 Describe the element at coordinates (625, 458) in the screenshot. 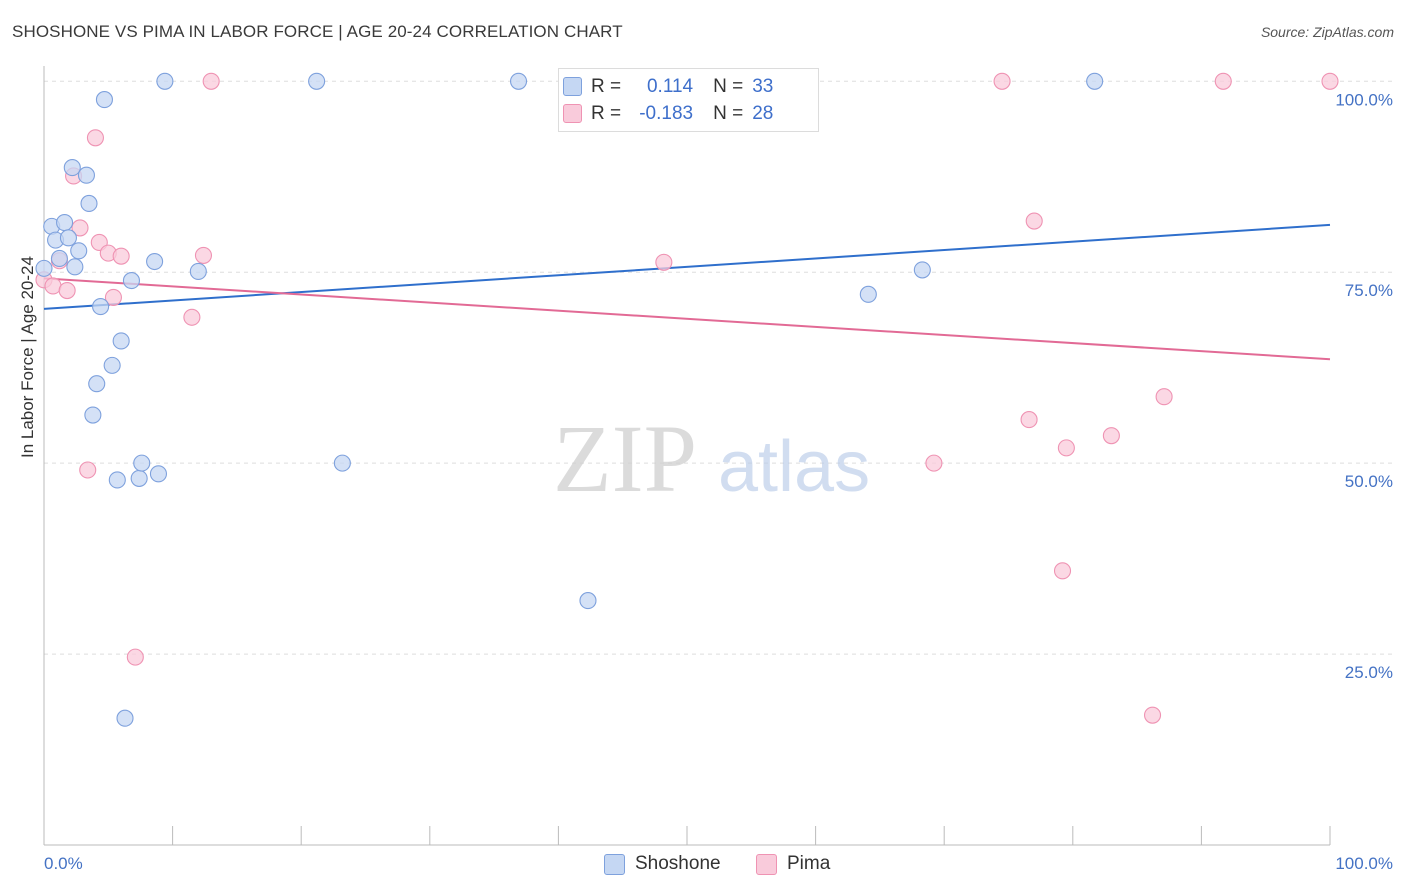

I see `watermark-zip: ZIP` at that location.